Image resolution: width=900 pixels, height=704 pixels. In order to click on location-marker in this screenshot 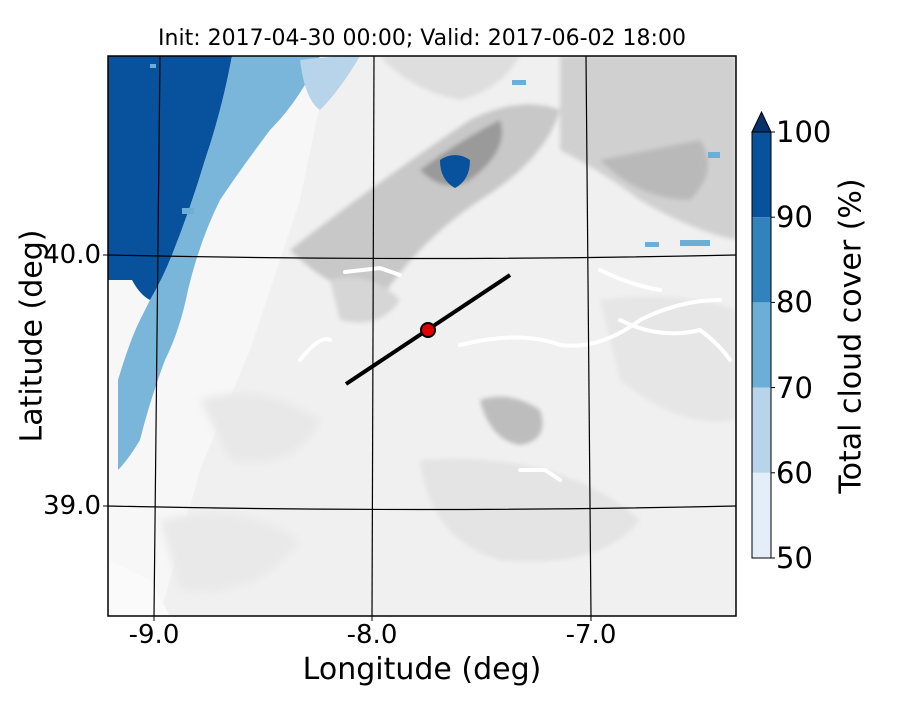, I will do `click(428, 330)`.